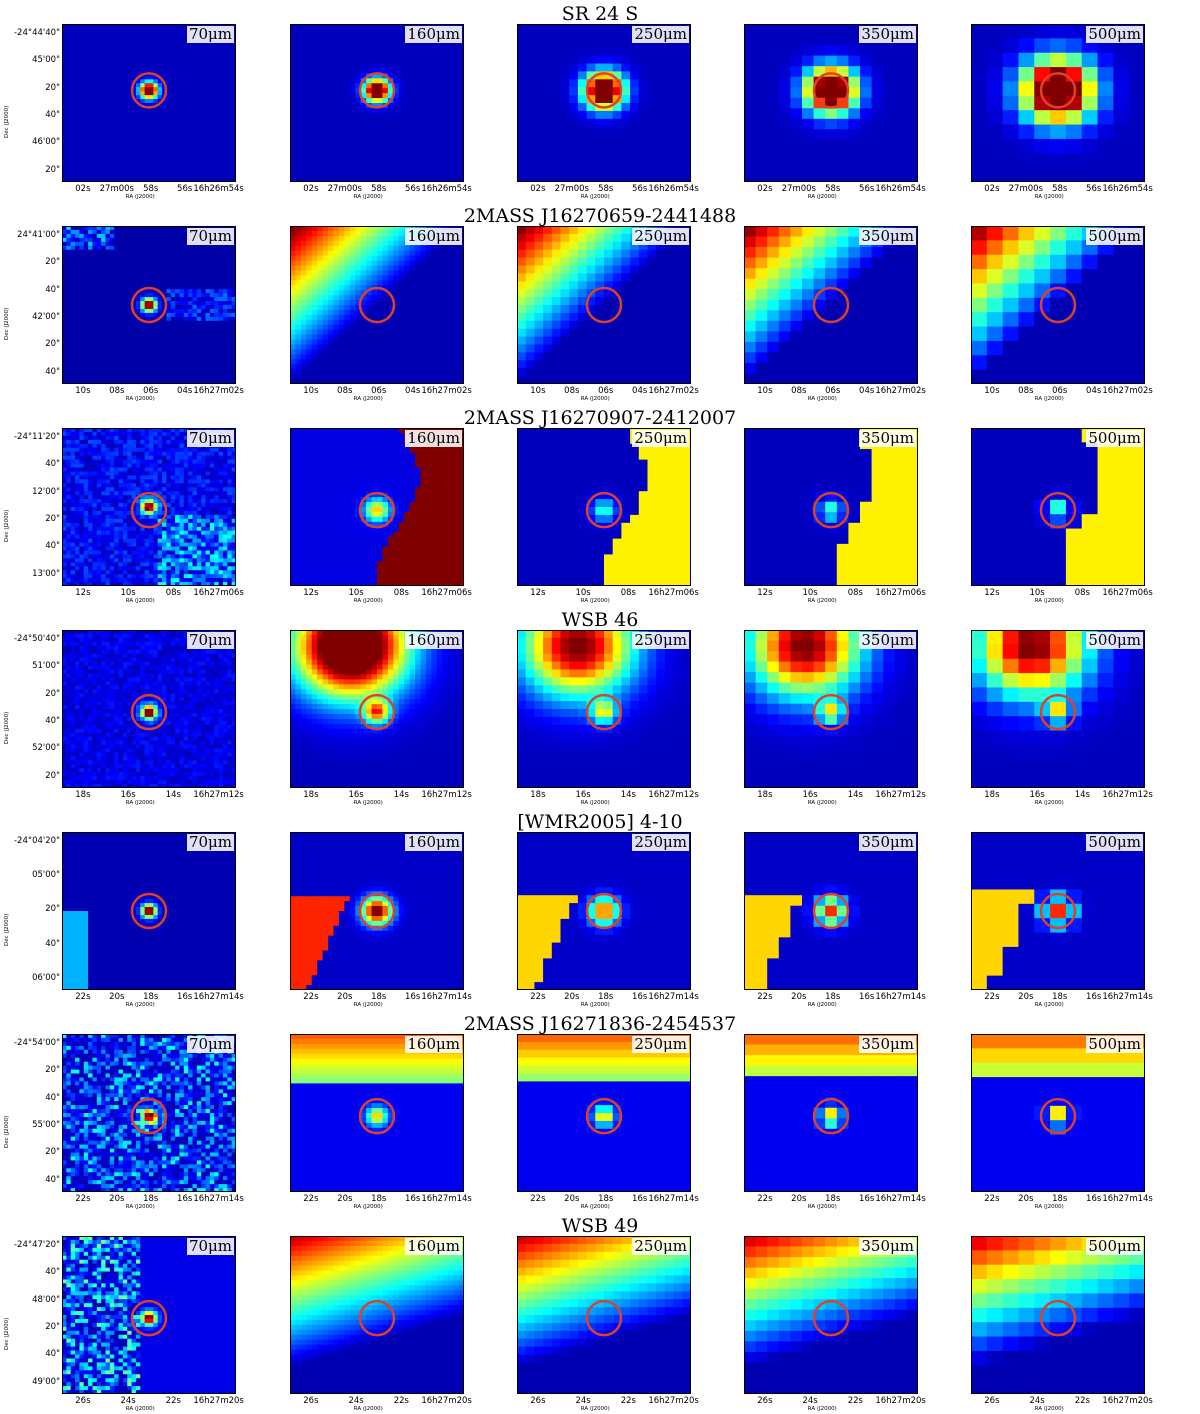 The image size is (1200, 1414). What do you see at coordinates (37, 1245) in the screenshot?
I see `dec-tick-label: -24°47'20"` at bounding box center [37, 1245].